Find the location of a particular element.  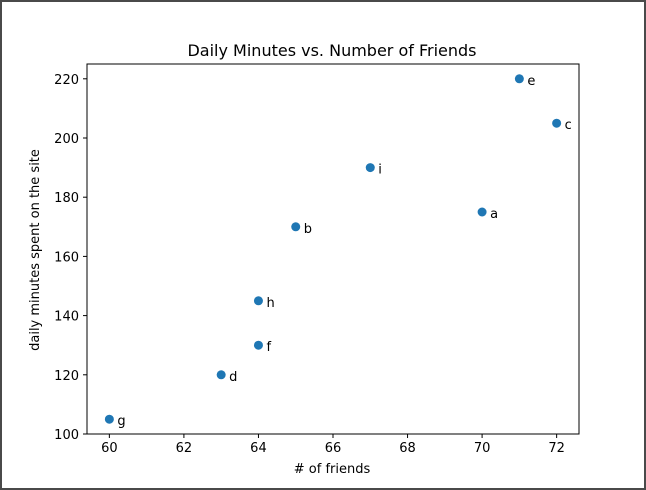

y-tick-label: 160 is located at coordinates (66, 257).